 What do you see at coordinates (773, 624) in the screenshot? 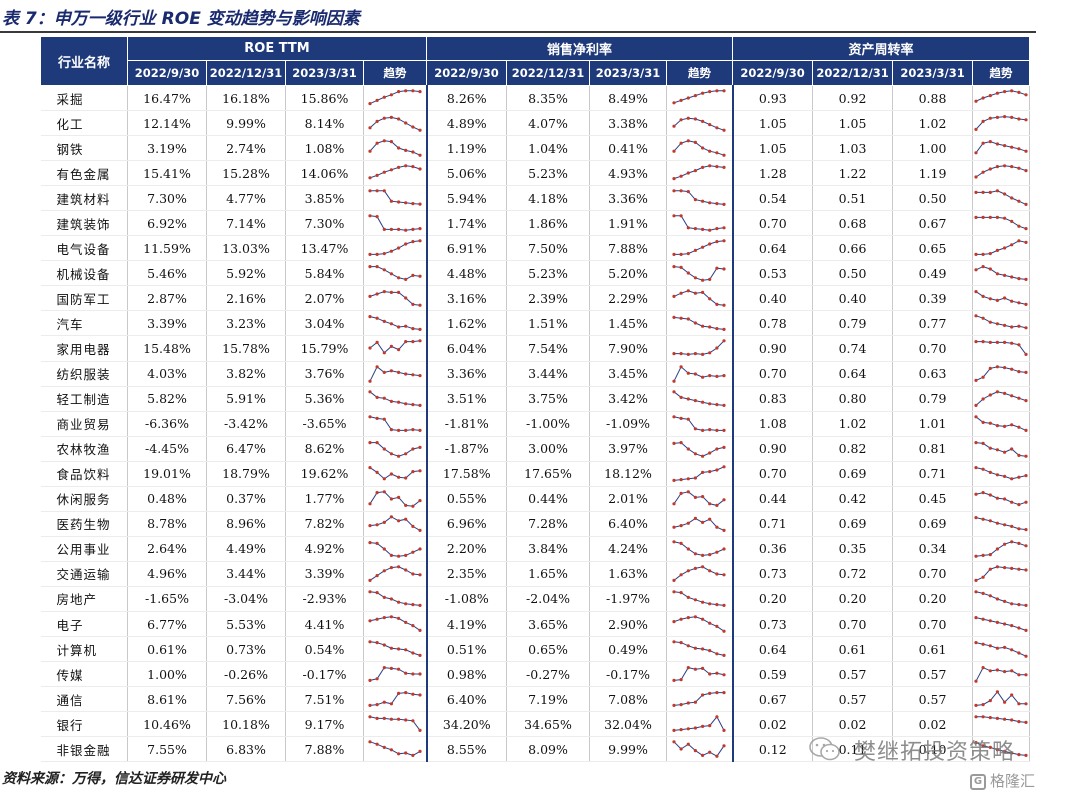
I see `asset-turnover-value: 0.73` at bounding box center [773, 624].